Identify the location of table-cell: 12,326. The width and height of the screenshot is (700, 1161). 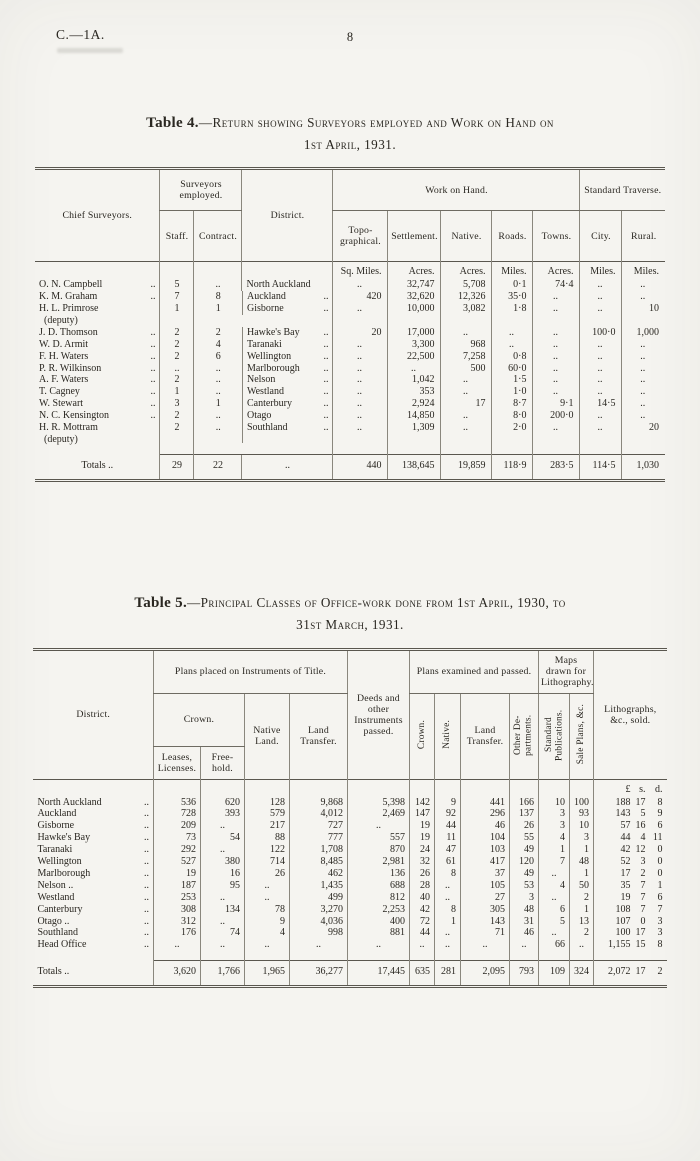
(466, 297).